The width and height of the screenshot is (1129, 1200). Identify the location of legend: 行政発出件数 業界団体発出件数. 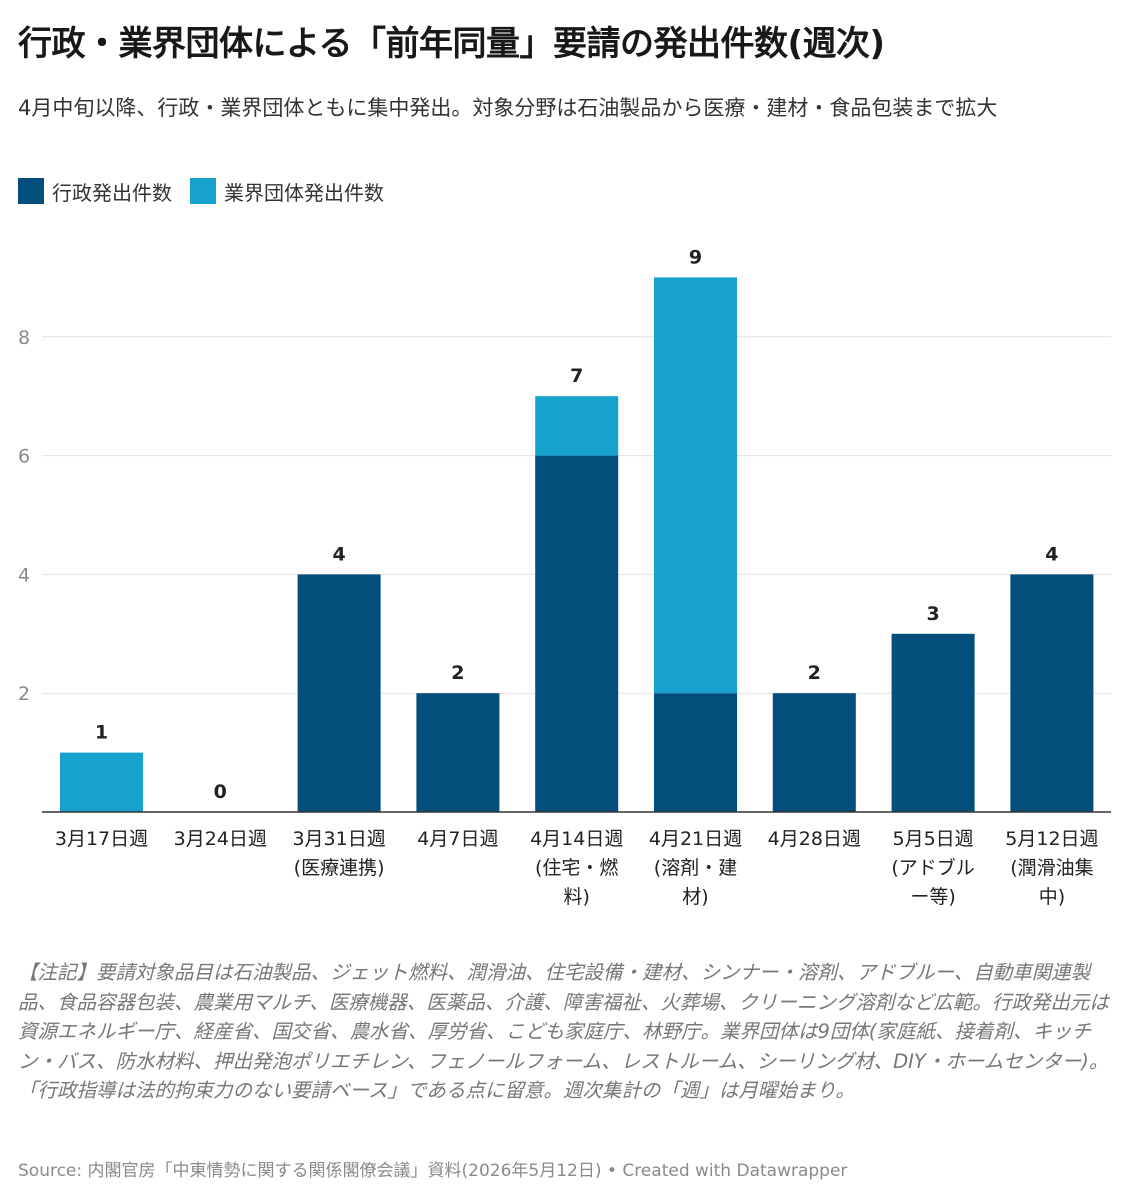
(210, 191).